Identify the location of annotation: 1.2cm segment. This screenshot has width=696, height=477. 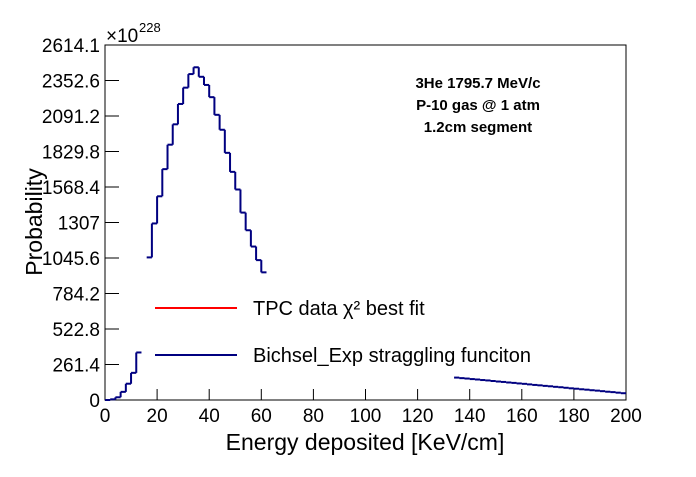
(478, 127).